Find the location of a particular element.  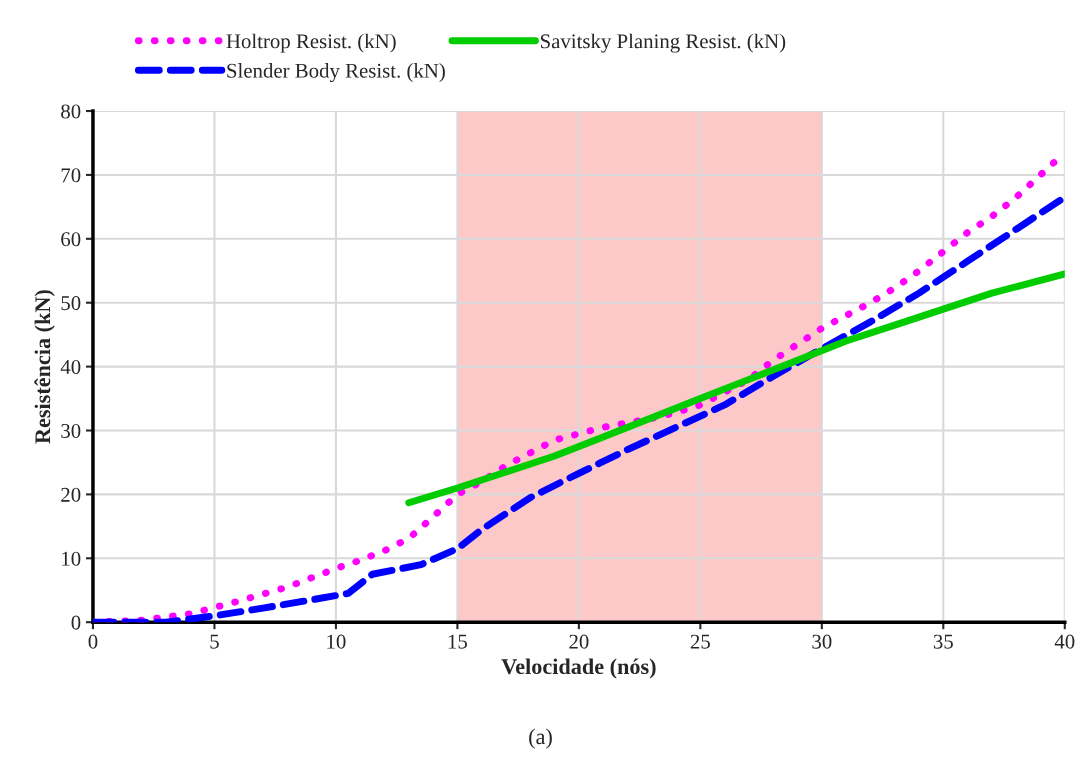

y-tick-label: 70 is located at coordinates (71, 175).